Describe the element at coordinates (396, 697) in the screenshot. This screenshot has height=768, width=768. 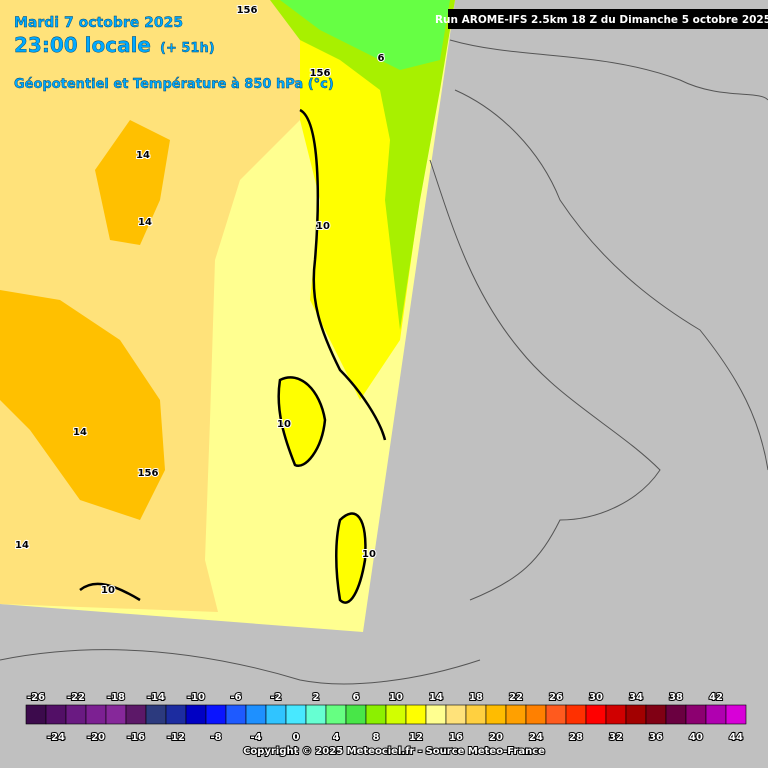
I see `legend-label: 10` at that location.